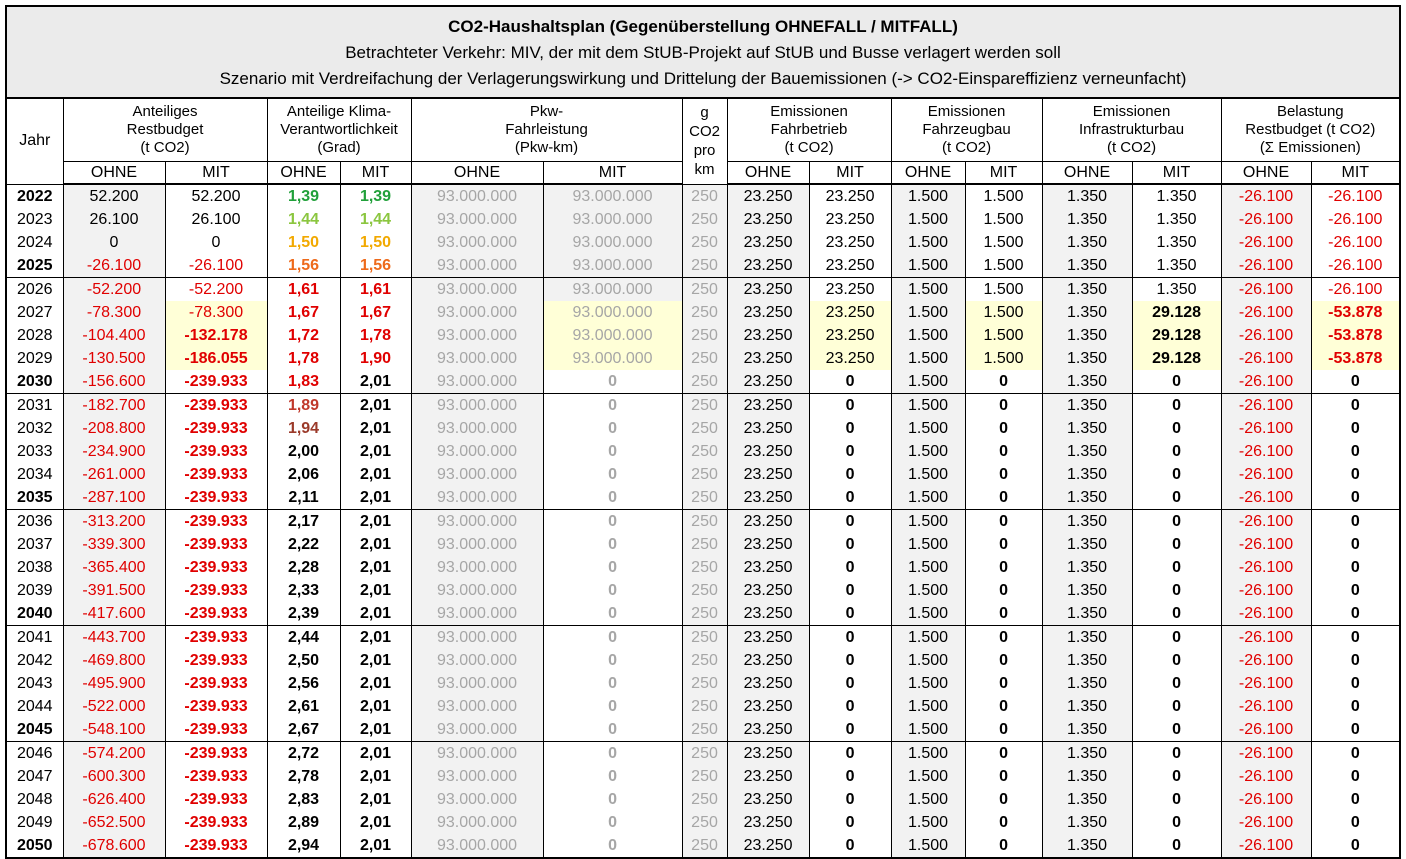  What do you see at coordinates (35, 142) in the screenshot?
I see `header-year: Jahr` at bounding box center [35, 142].